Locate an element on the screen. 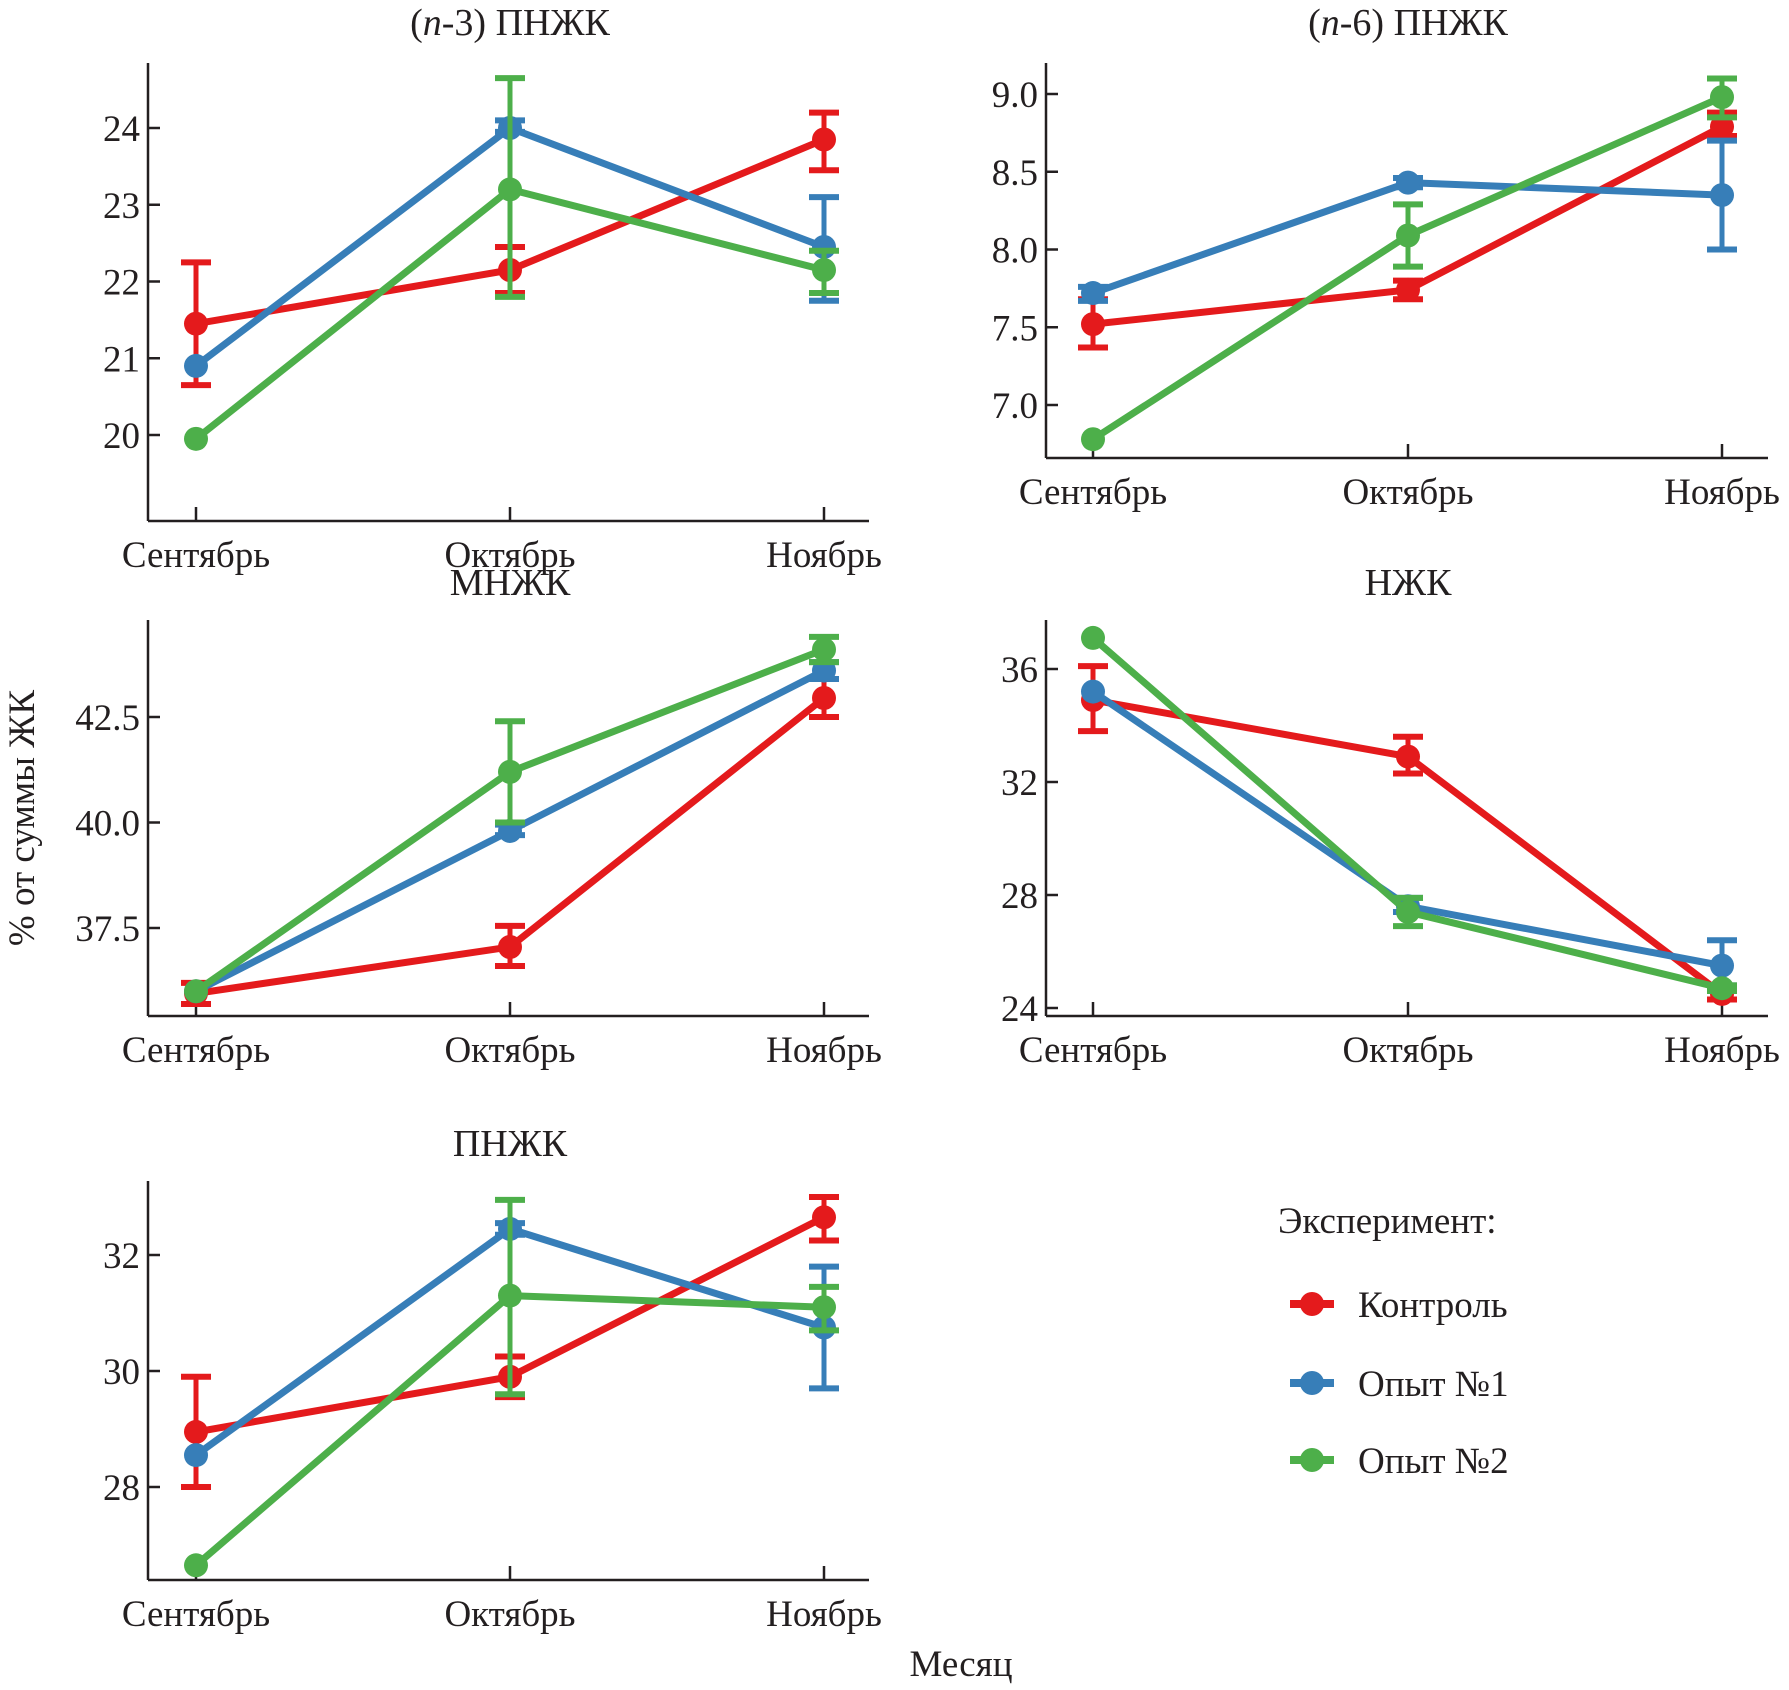 The image size is (1789, 1690). x-axis-label: Месяц is located at coordinates (961, 1664).